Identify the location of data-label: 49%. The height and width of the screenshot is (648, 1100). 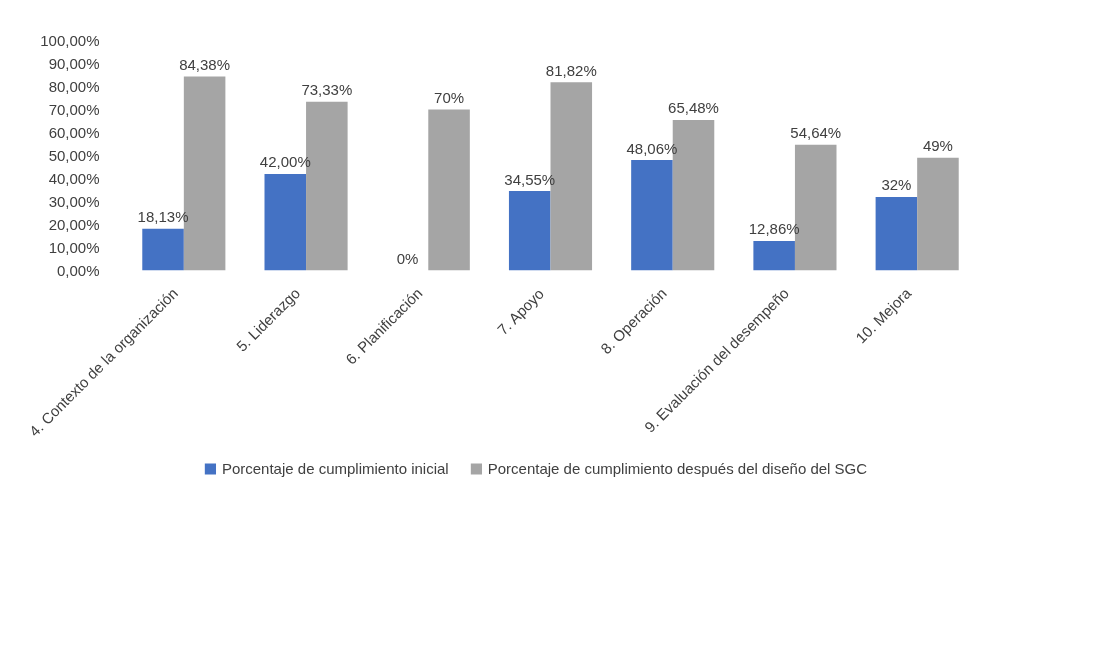
(937, 146).